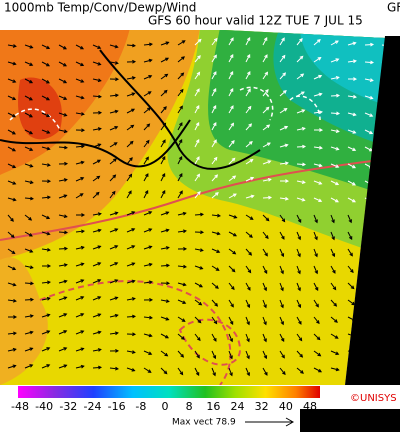 This screenshot has width=400, height=432. Describe the element at coordinates (169, 392) in the screenshot. I see `color-bar` at that location.